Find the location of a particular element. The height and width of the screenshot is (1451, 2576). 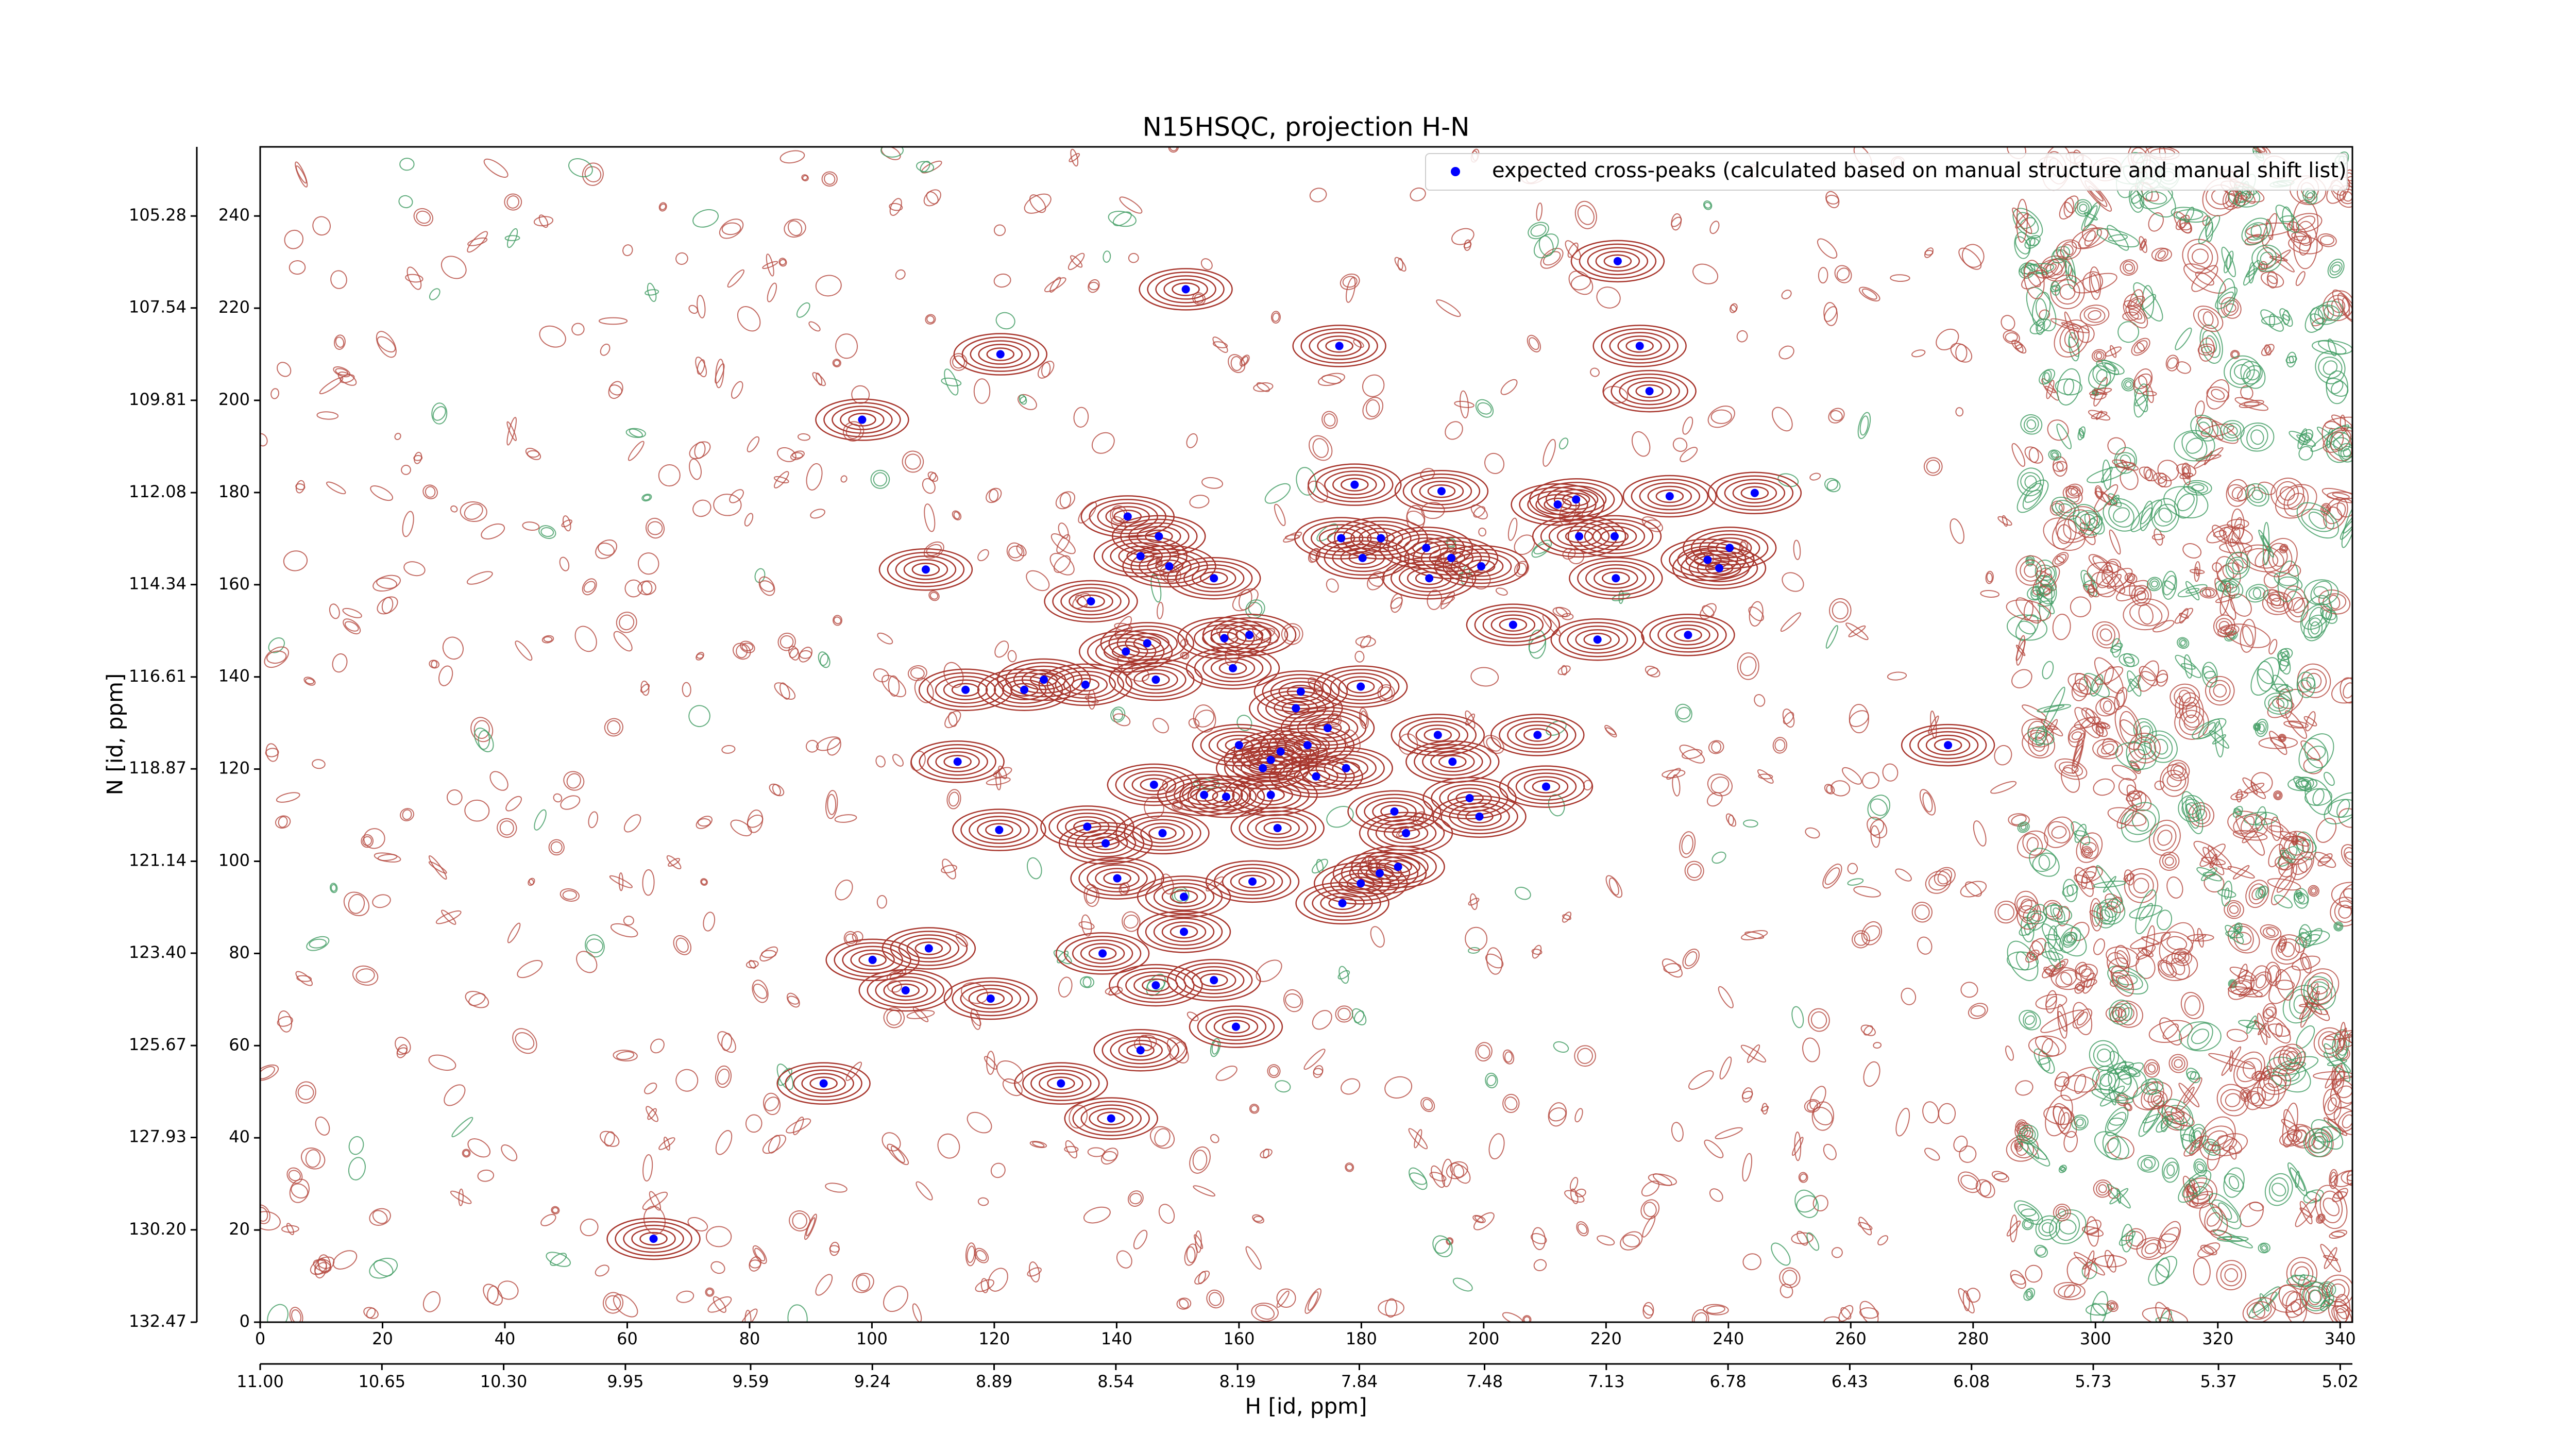

y-axis-label: N [id, ppm] is located at coordinates (115, 734).